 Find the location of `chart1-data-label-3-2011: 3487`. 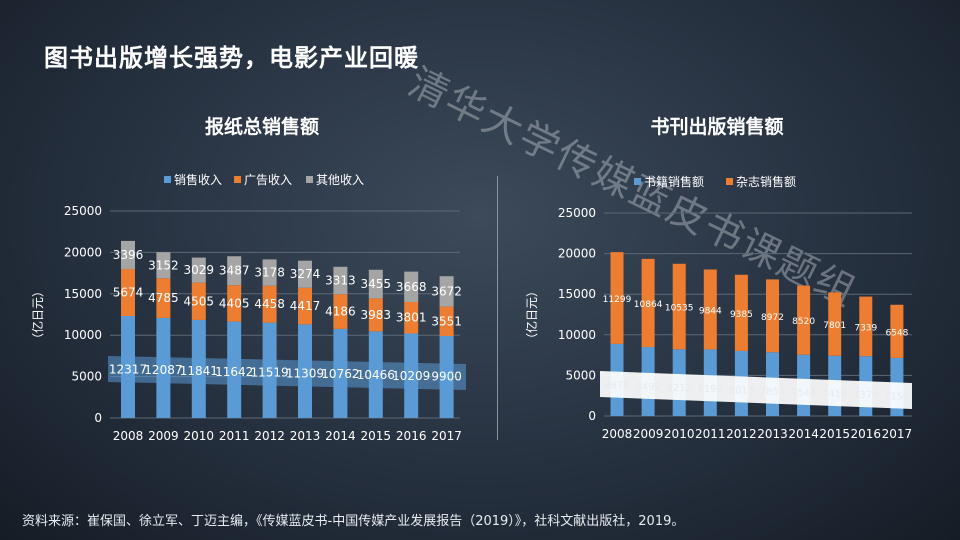

chart1-data-label-3-2011: 3487 is located at coordinates (234, 271).